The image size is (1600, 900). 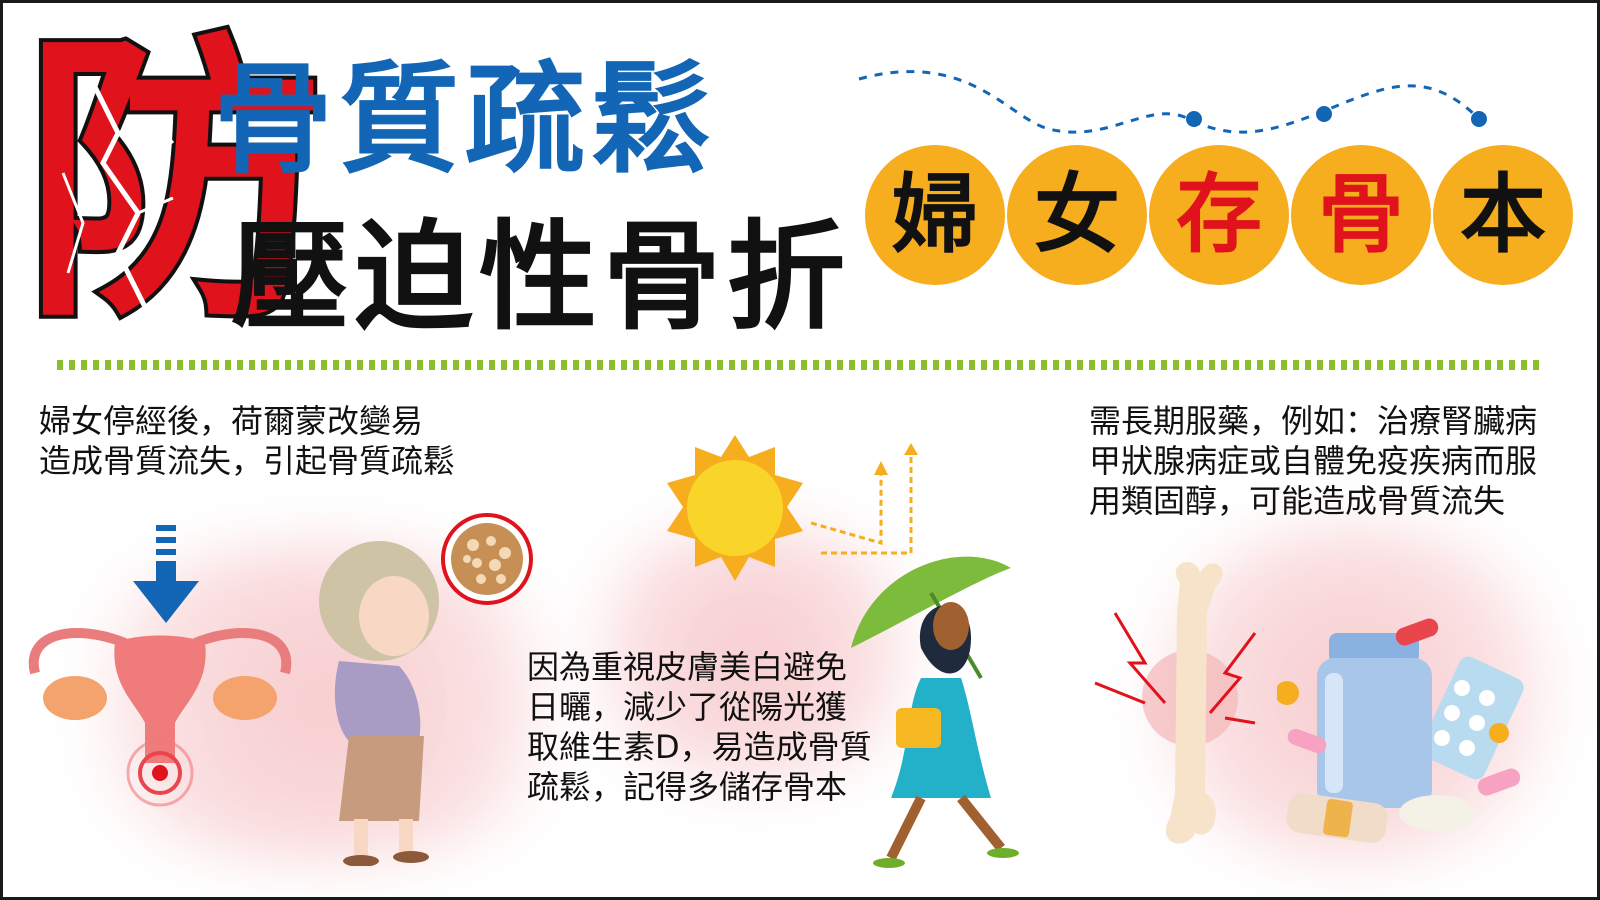 I want to click on green-divider, so click(x=801, y=365).